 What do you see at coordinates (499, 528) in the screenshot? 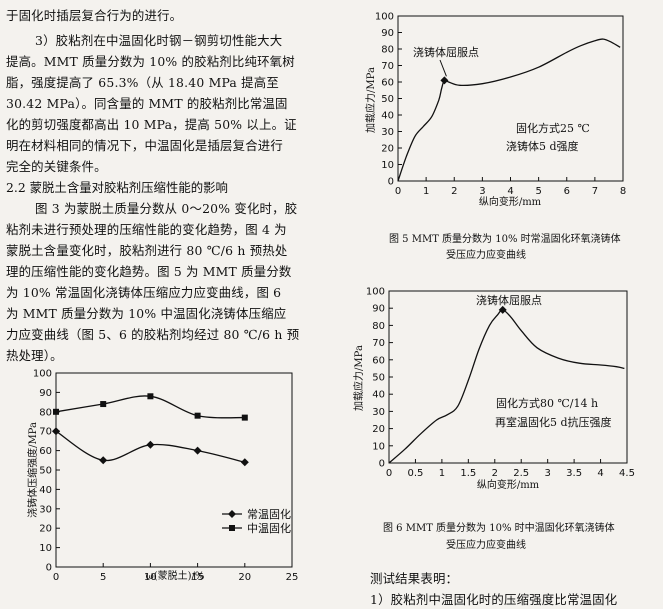
I see `figure-caption: 图 6 MMT 质量分数为 10% 时中温固化环氧浇铸体` at bounding box center [499, 528].